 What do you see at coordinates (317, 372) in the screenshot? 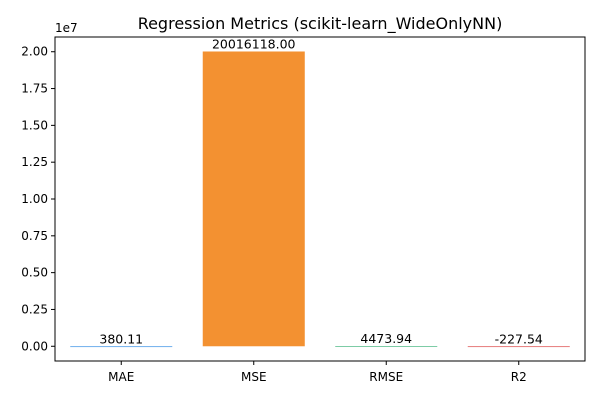
I see `x-axis: MAE MSE RMSE R2` at bounding box center [317, 372].